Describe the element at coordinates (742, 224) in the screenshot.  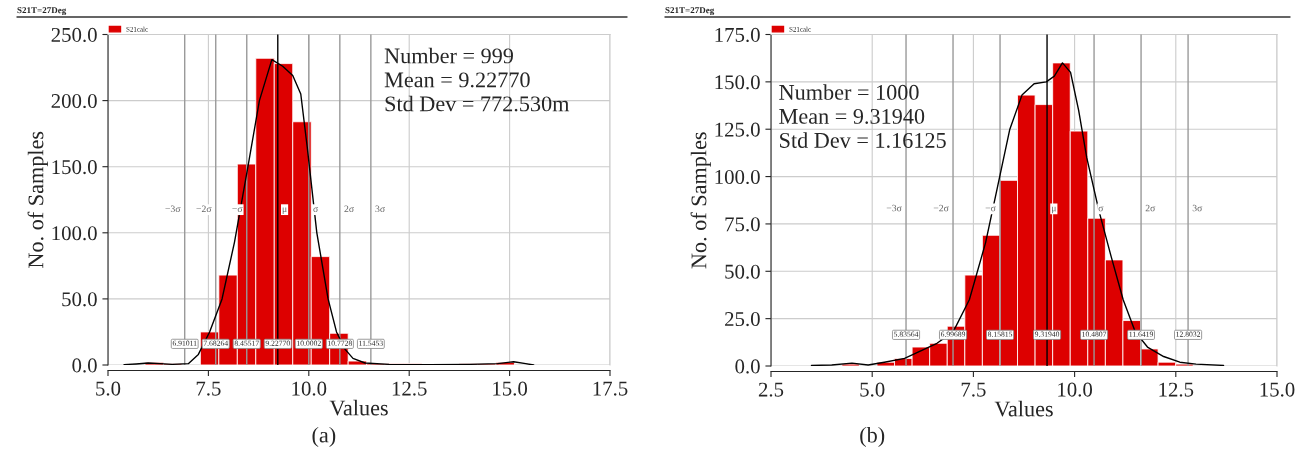
I see `y-tick-label: 75.0` at that location.